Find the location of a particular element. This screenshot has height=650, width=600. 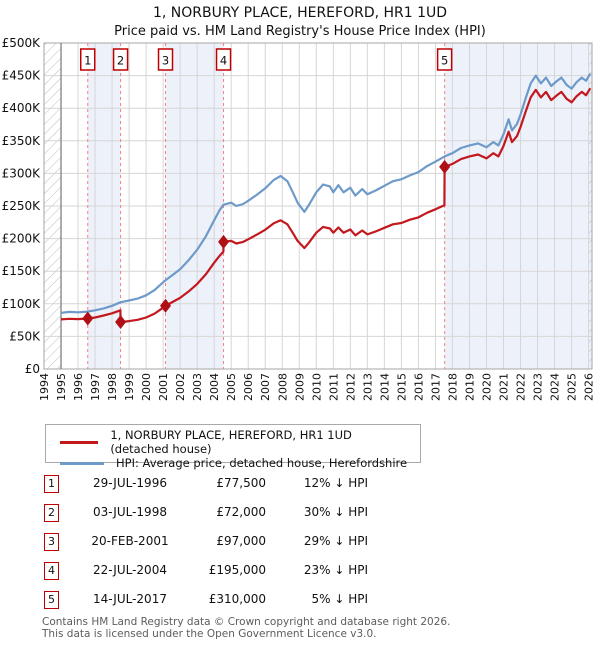

x-axis-tick-label: 2024 is located at coordinates (555, 387).